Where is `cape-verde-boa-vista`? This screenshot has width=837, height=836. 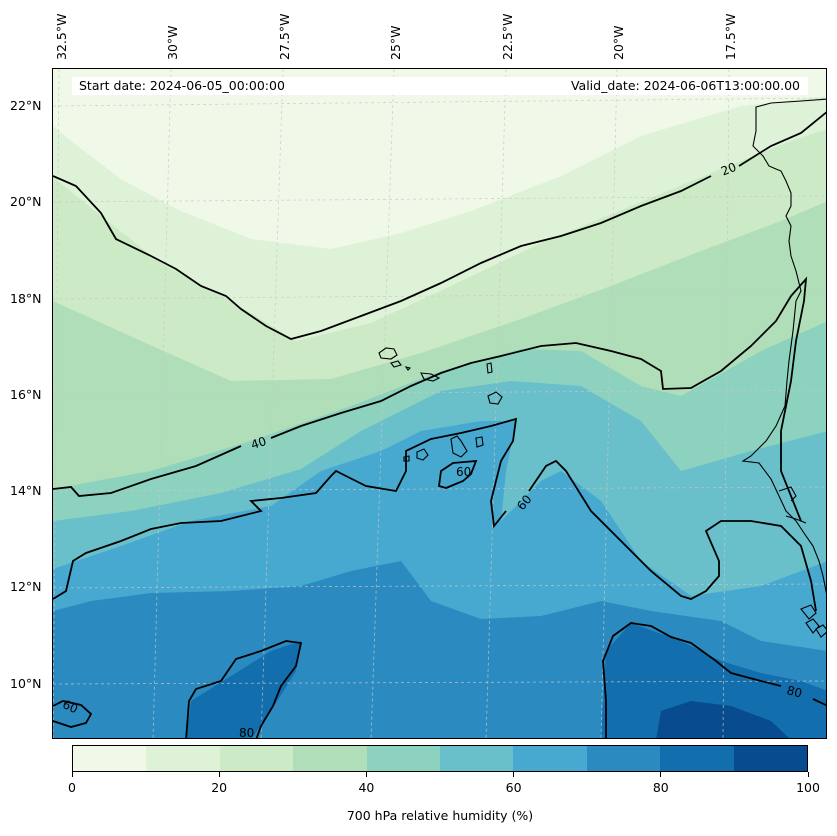
cape-verde-boa-vista is located at coordinates (495, 398).